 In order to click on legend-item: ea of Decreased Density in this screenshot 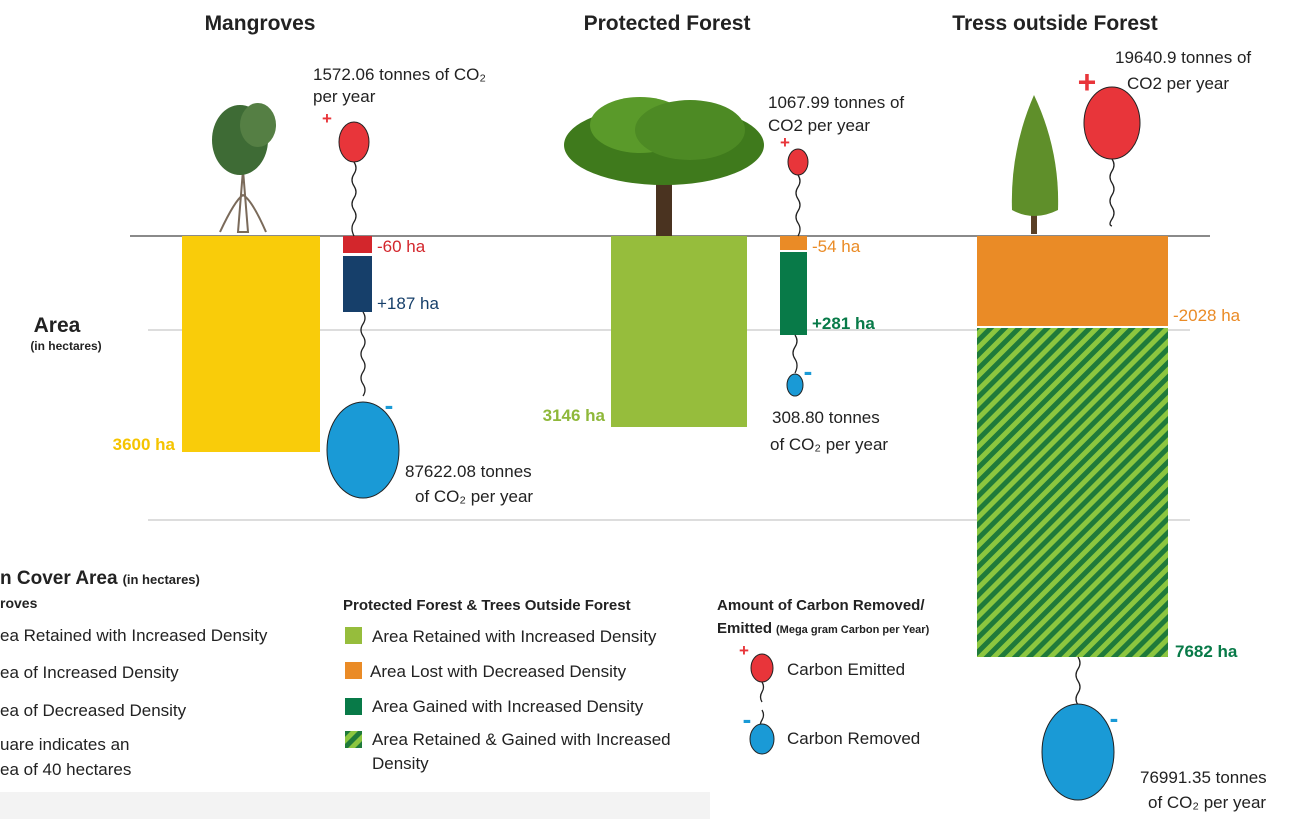, I will do `click(93, 710)`.